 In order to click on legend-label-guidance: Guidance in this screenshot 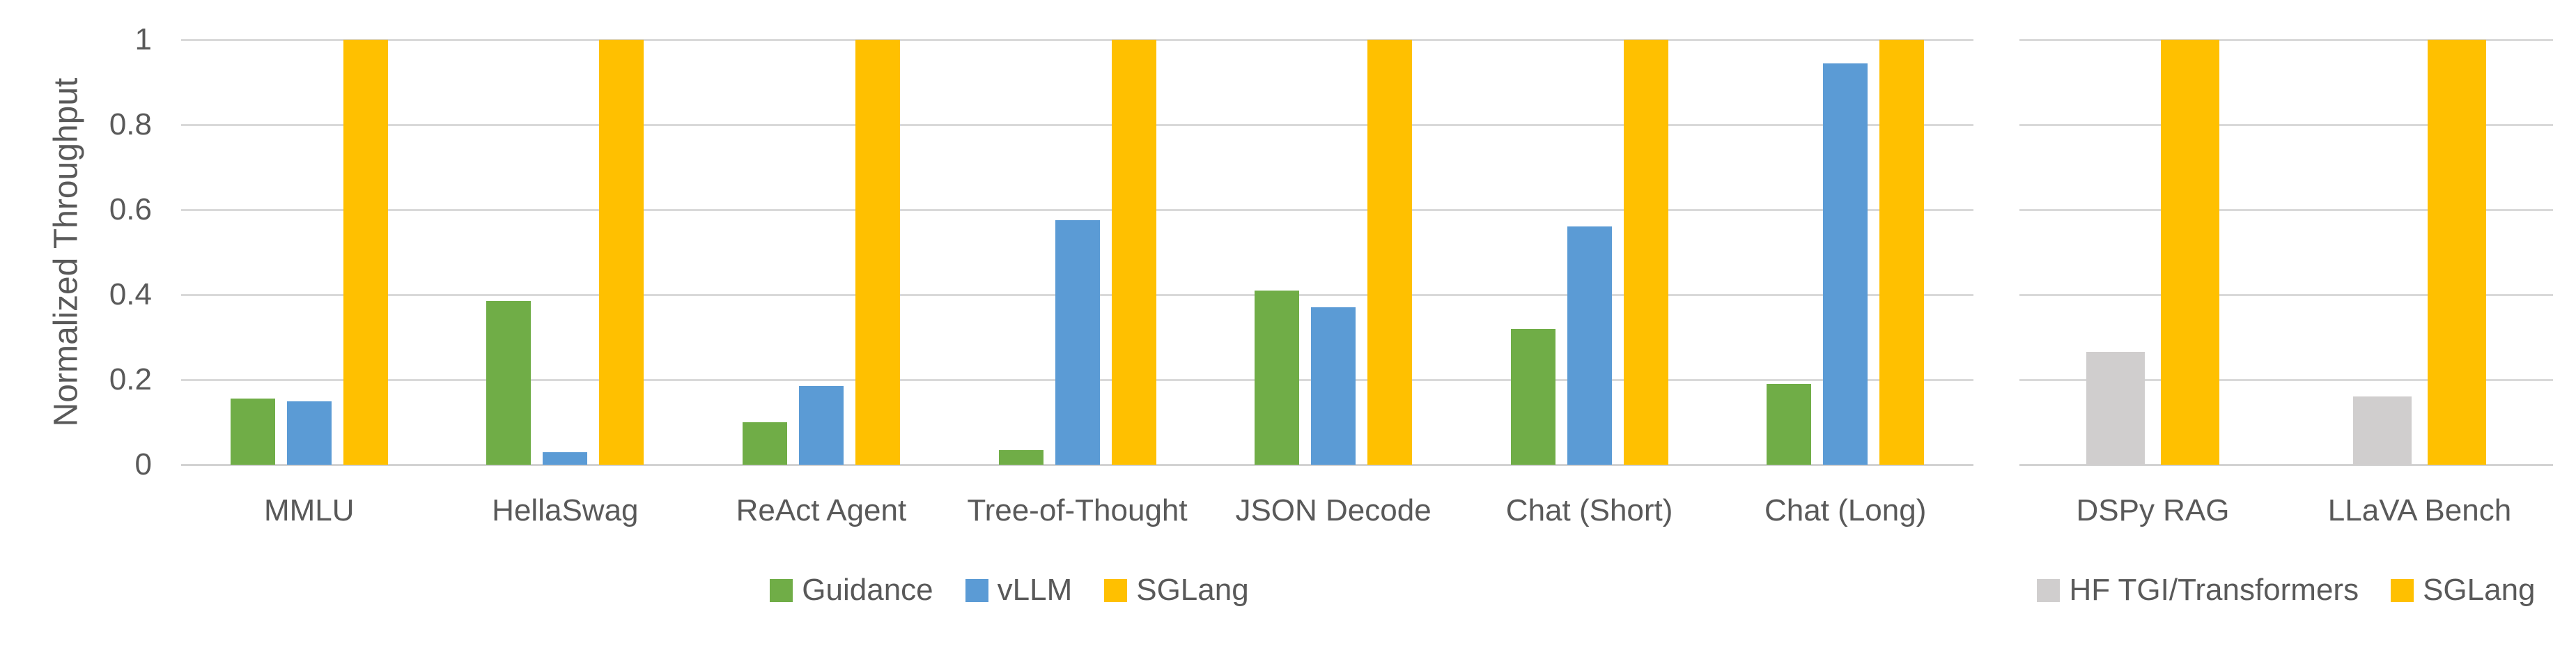, I will do `click(867, 590)`.